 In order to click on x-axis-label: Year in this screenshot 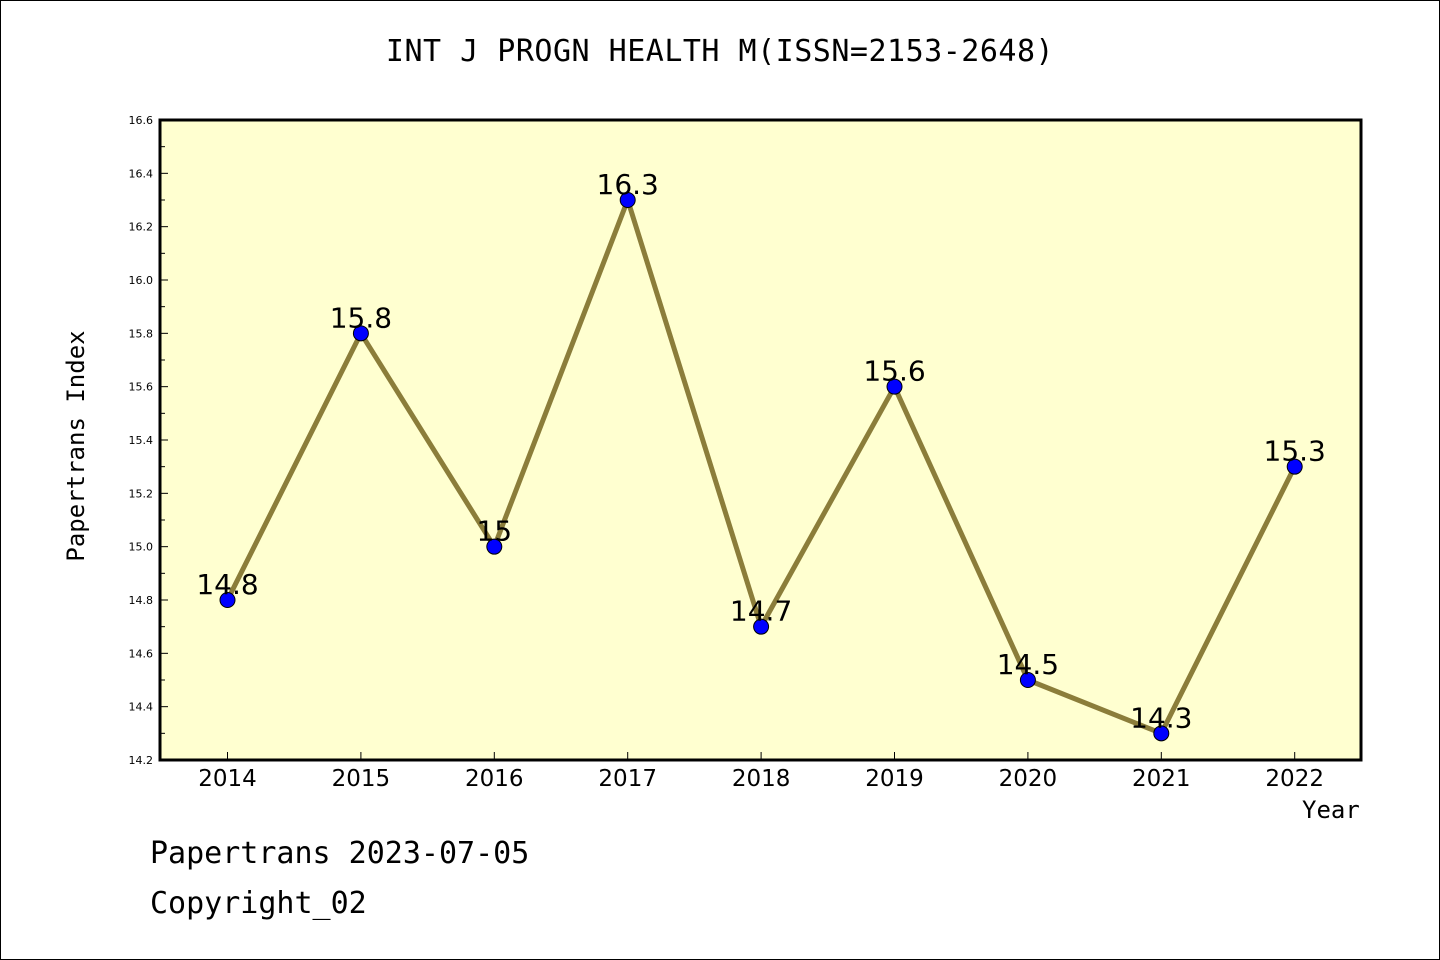, I will do `click(1331, 810)`.